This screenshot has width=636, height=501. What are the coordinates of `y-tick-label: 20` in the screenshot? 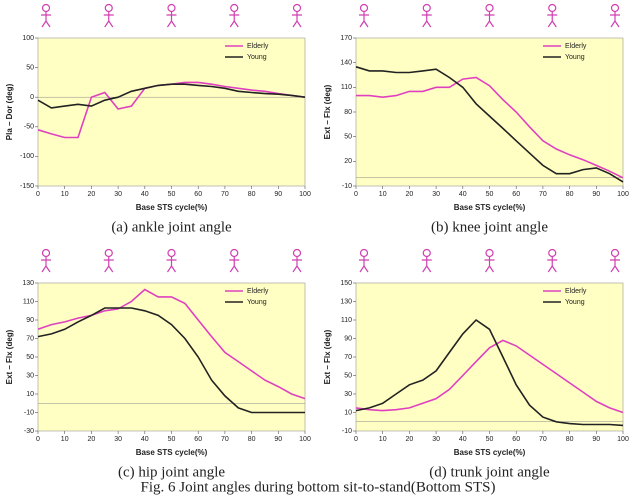 It's located at (348, 161).